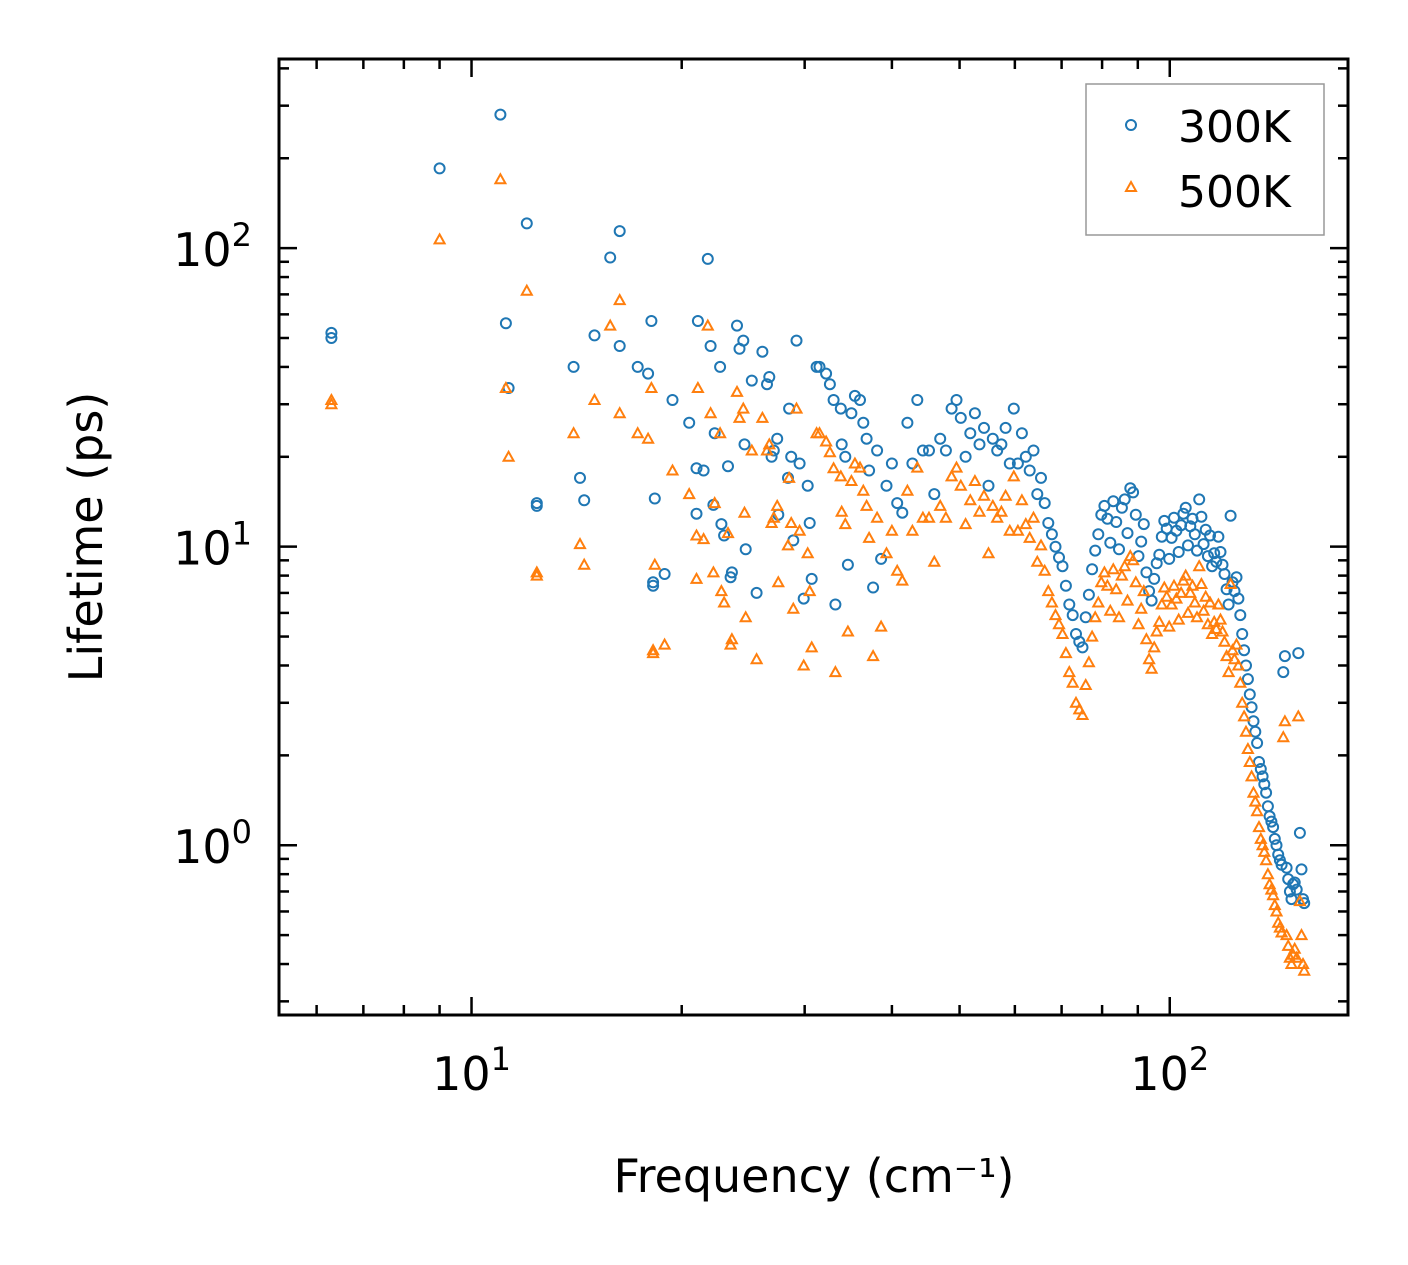 The image size is (1408, 1265). I want to click on y-tick-label: 10², so click(212, 246).